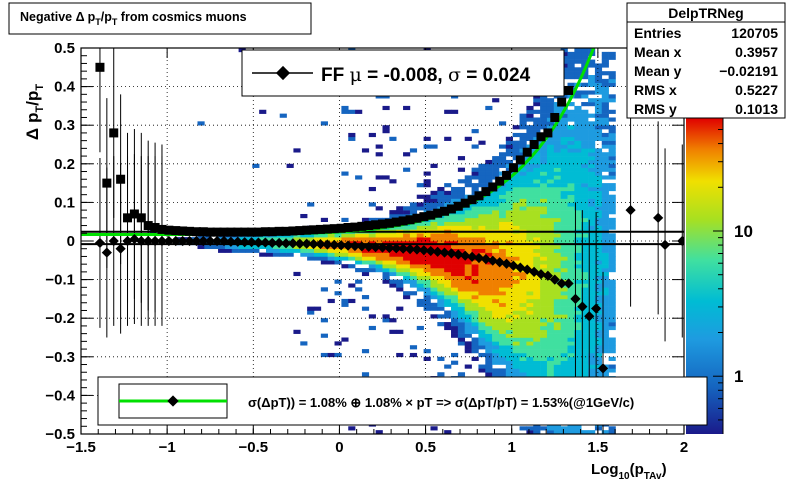 The width and height of the screenshot is (804, 483). What do you see at coordinates (182, 241) in the screenshot?
I see `mean-point` at bounding box center [182, 241].